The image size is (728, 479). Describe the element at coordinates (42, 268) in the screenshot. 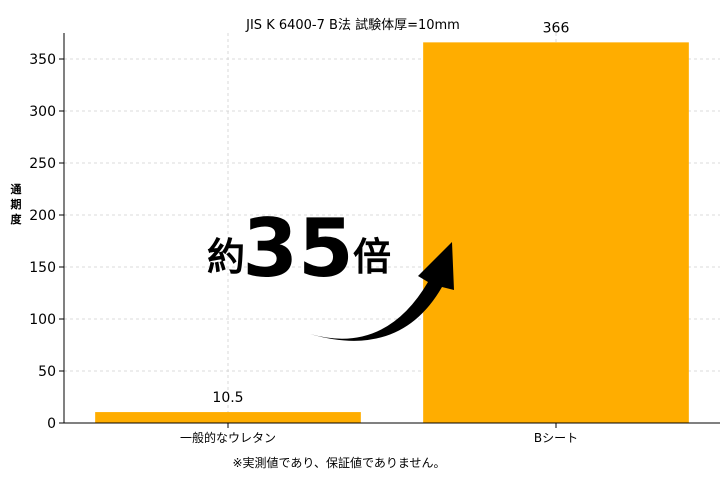

I see `y-tick-label: 150` at that location.